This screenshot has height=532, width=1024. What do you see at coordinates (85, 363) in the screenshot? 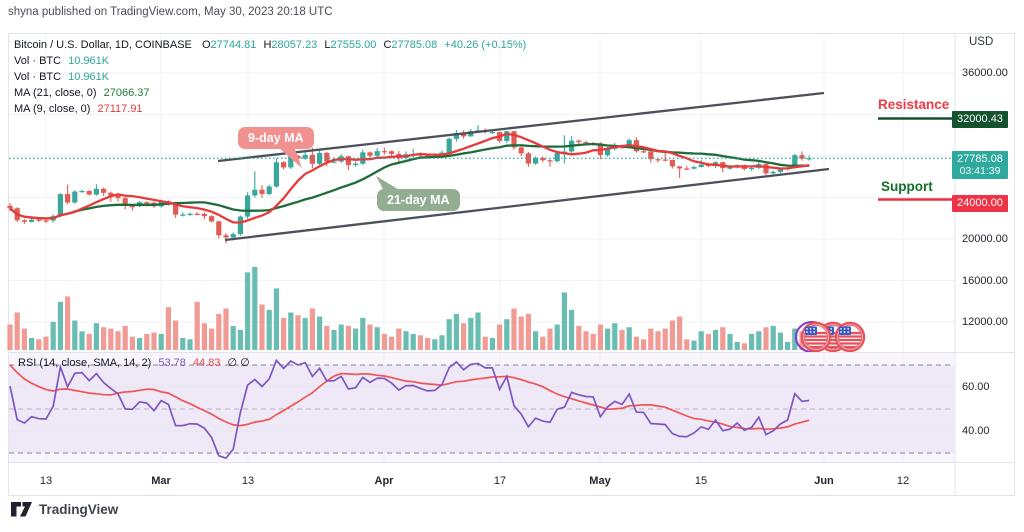
I see `rsi-label: RSI (14, close, SMA, 14, 2)` at bounding box center [85, 363].